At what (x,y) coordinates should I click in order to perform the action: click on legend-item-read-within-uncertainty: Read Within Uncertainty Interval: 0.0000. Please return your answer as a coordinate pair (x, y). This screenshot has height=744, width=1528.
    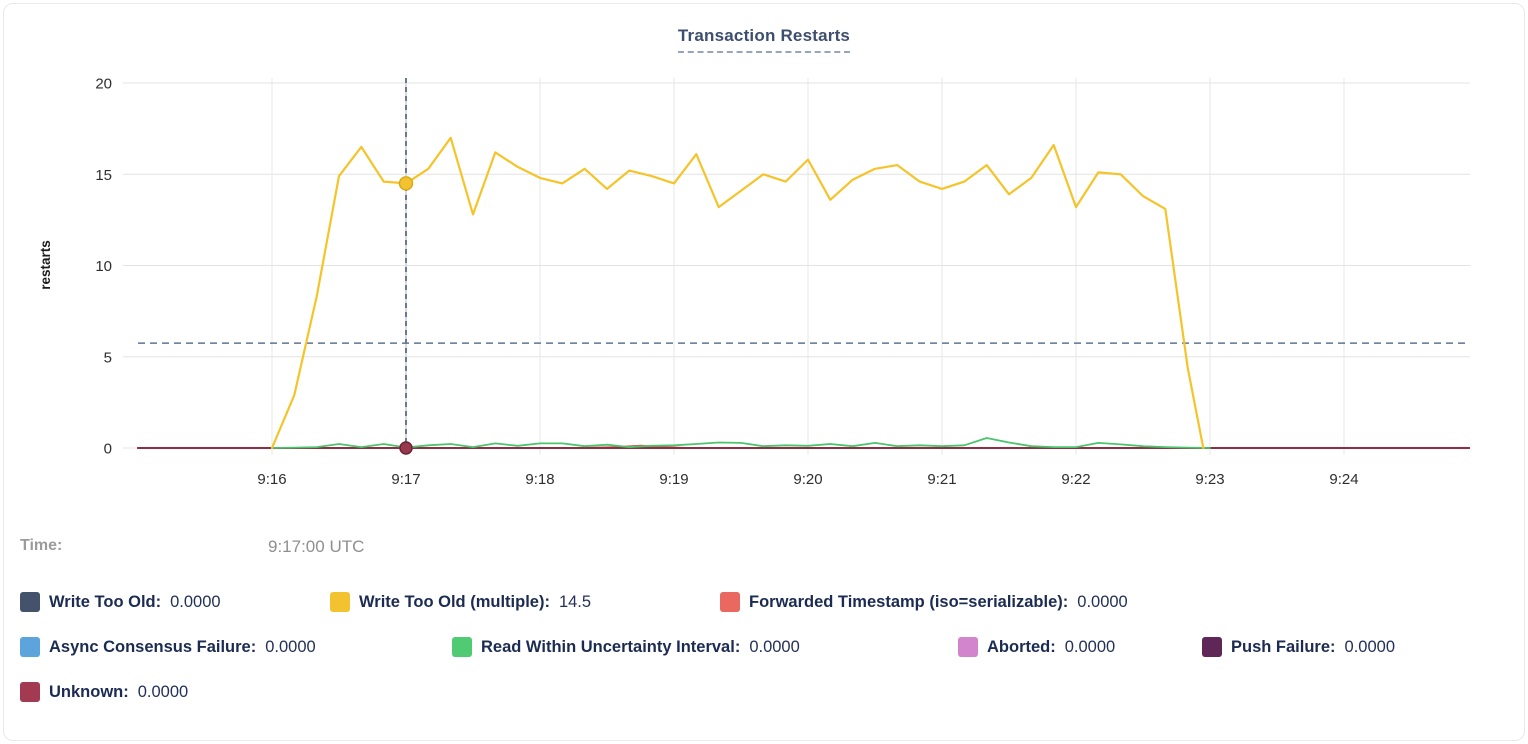
    Looking at the image, I should click on (705, 647).